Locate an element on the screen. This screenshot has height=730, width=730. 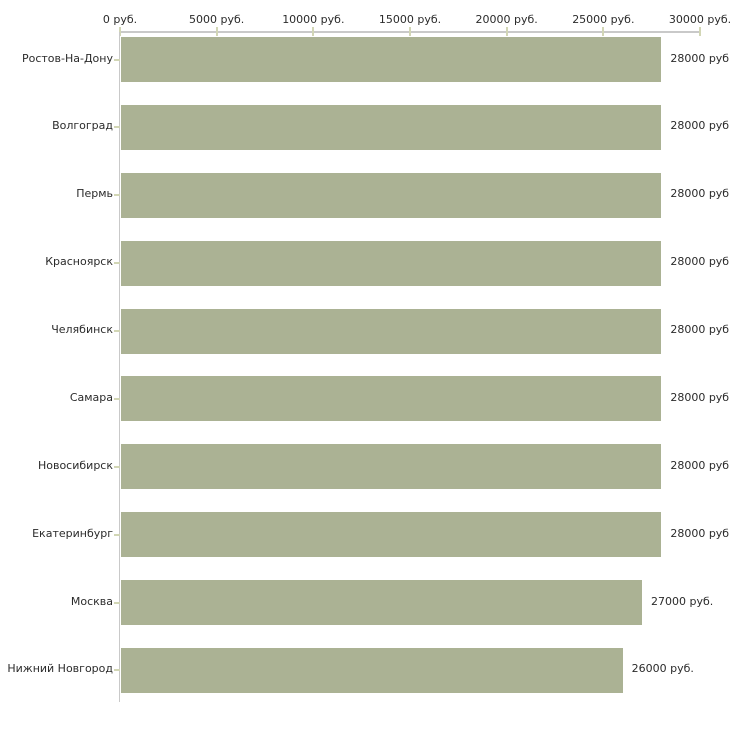
category-label: Ростов-На-Дону is located at coordinates (67, 58).